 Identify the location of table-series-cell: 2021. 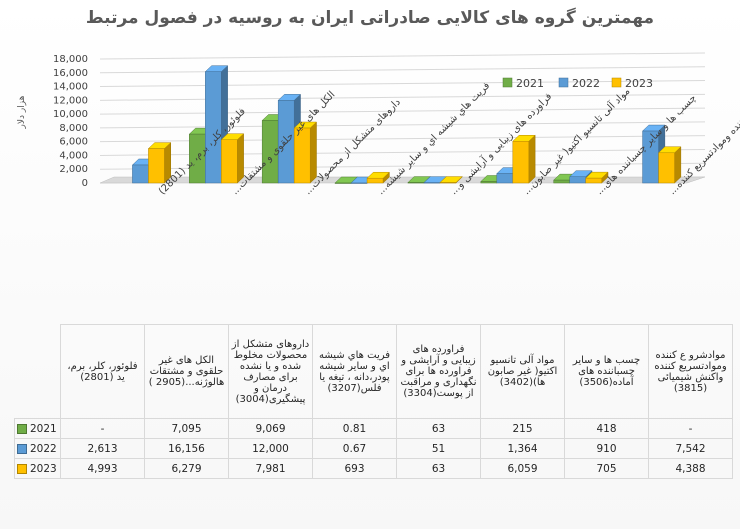
(37, 428).